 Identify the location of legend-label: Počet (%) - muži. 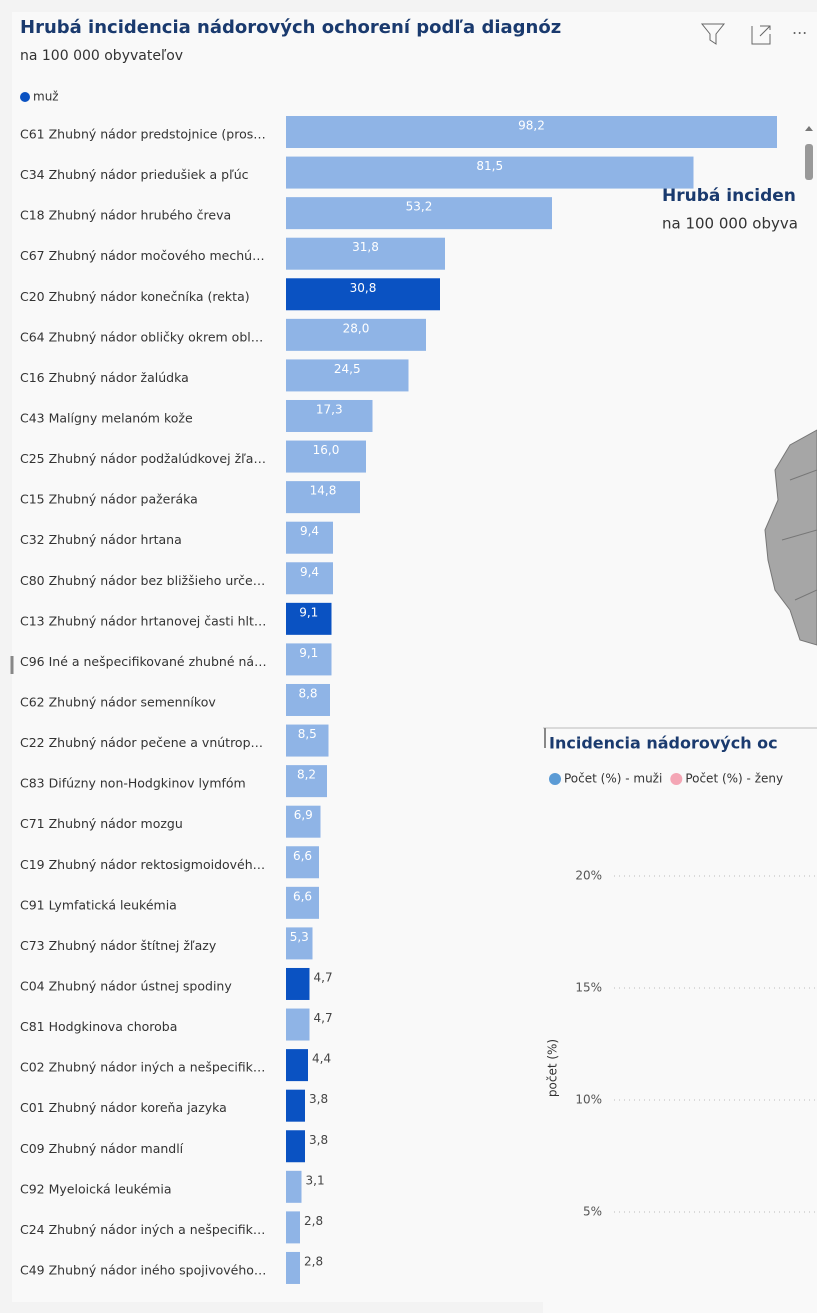
(613, 779).